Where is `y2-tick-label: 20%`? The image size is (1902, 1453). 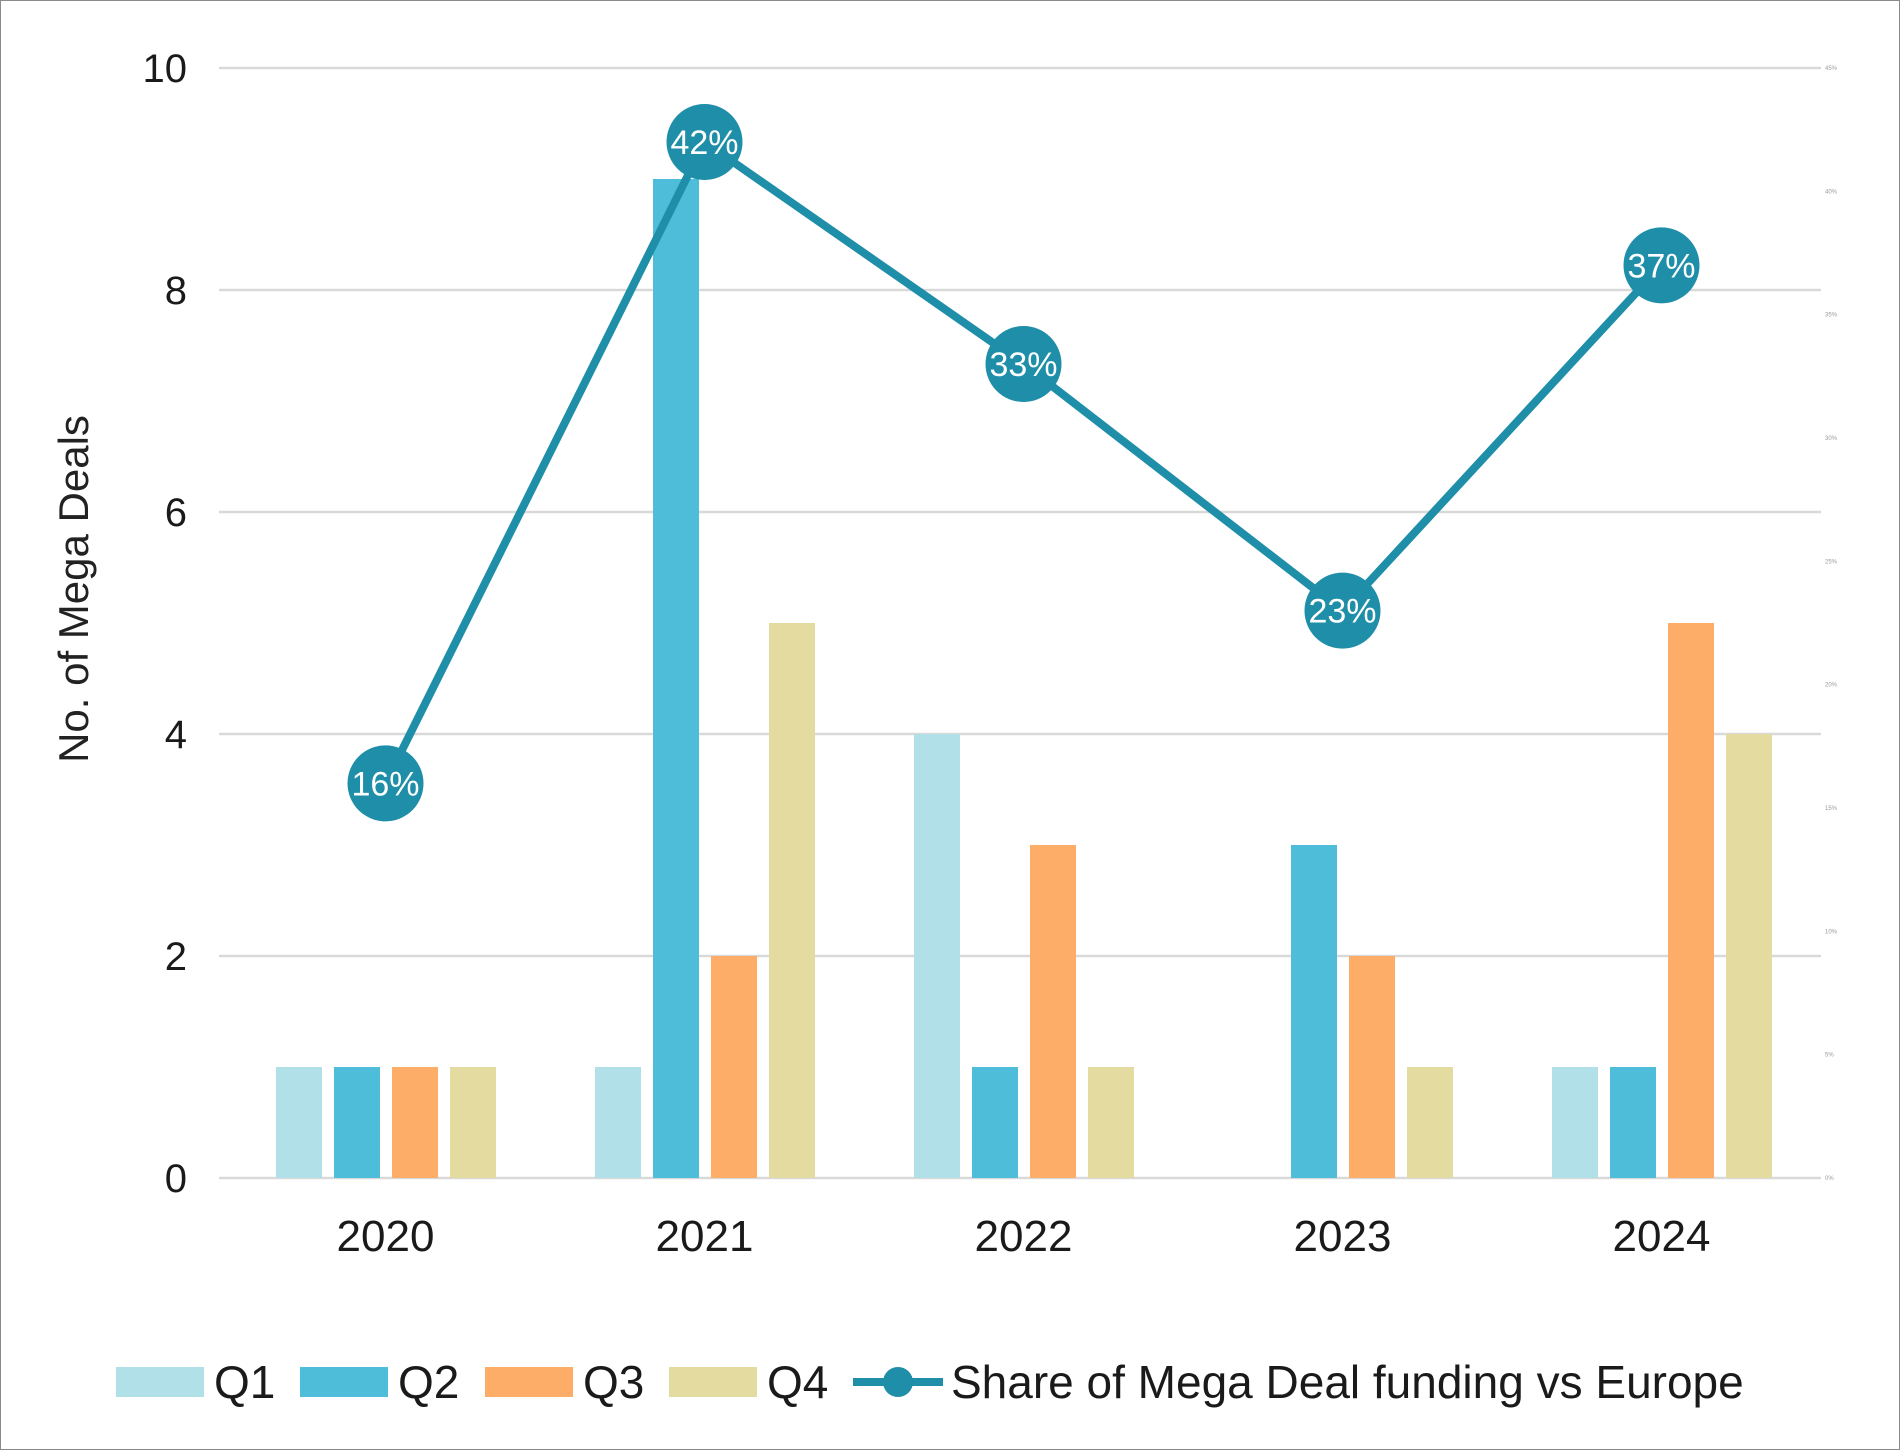 y2-tick-label: 20% is located at coordinates (1831, 686).